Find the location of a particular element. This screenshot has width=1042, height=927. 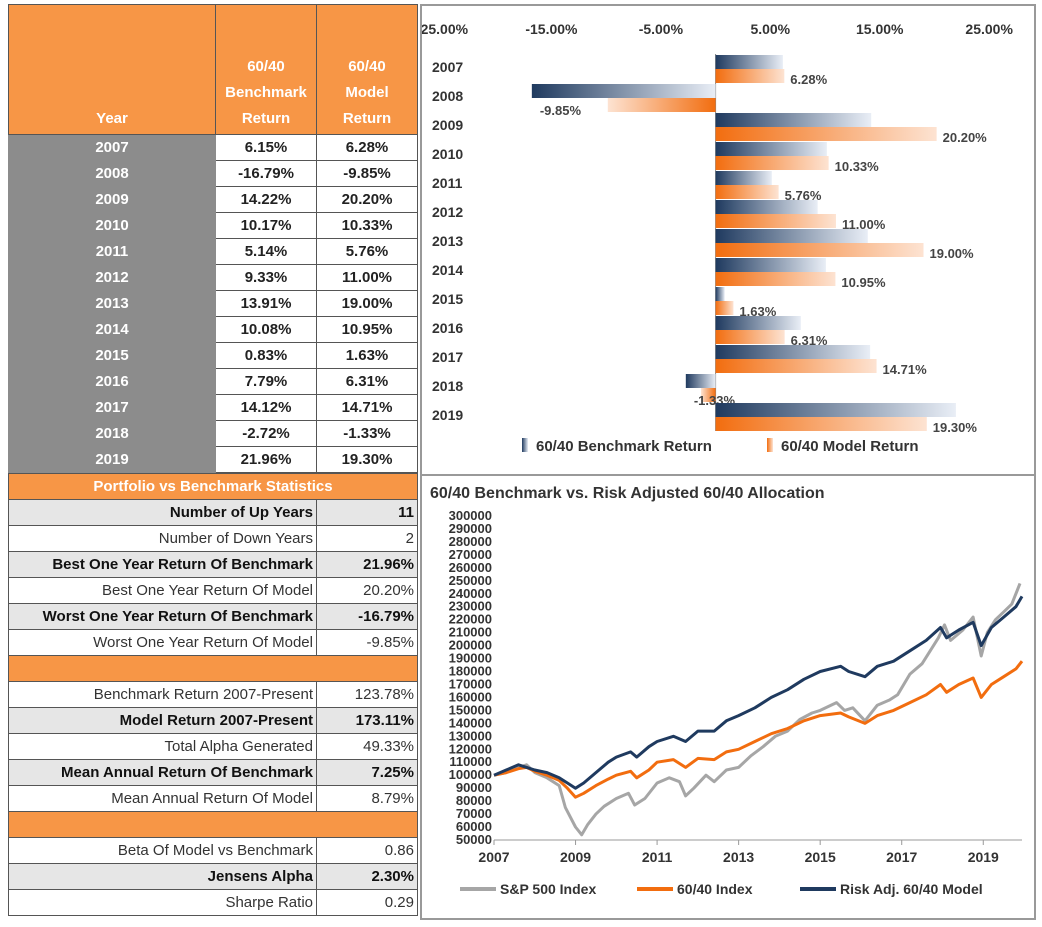

model-return-cell: 10.33% is located at coordinates (367, 225).